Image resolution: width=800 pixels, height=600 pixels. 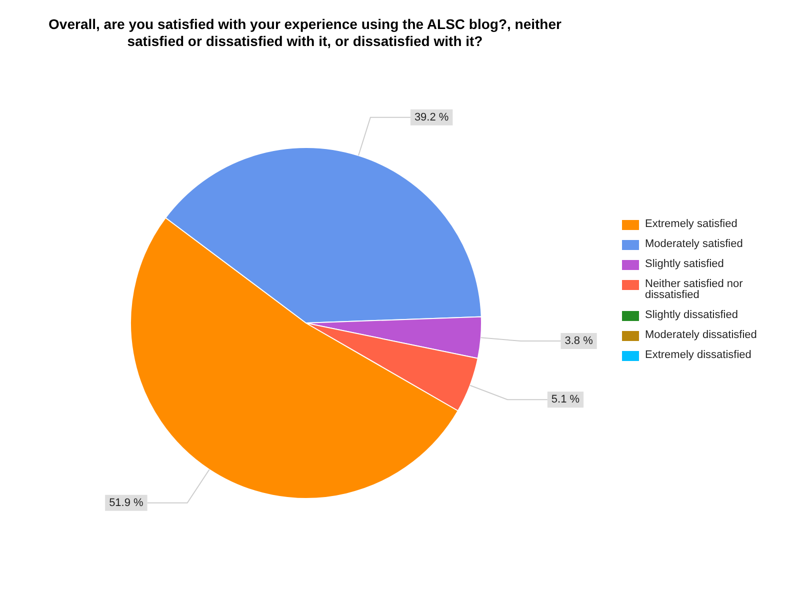 What do you see at coordinates (698, 355) in the screenshot?
I see `legend-label: Extremely dissatisfied` at bounding box center [698, 355].